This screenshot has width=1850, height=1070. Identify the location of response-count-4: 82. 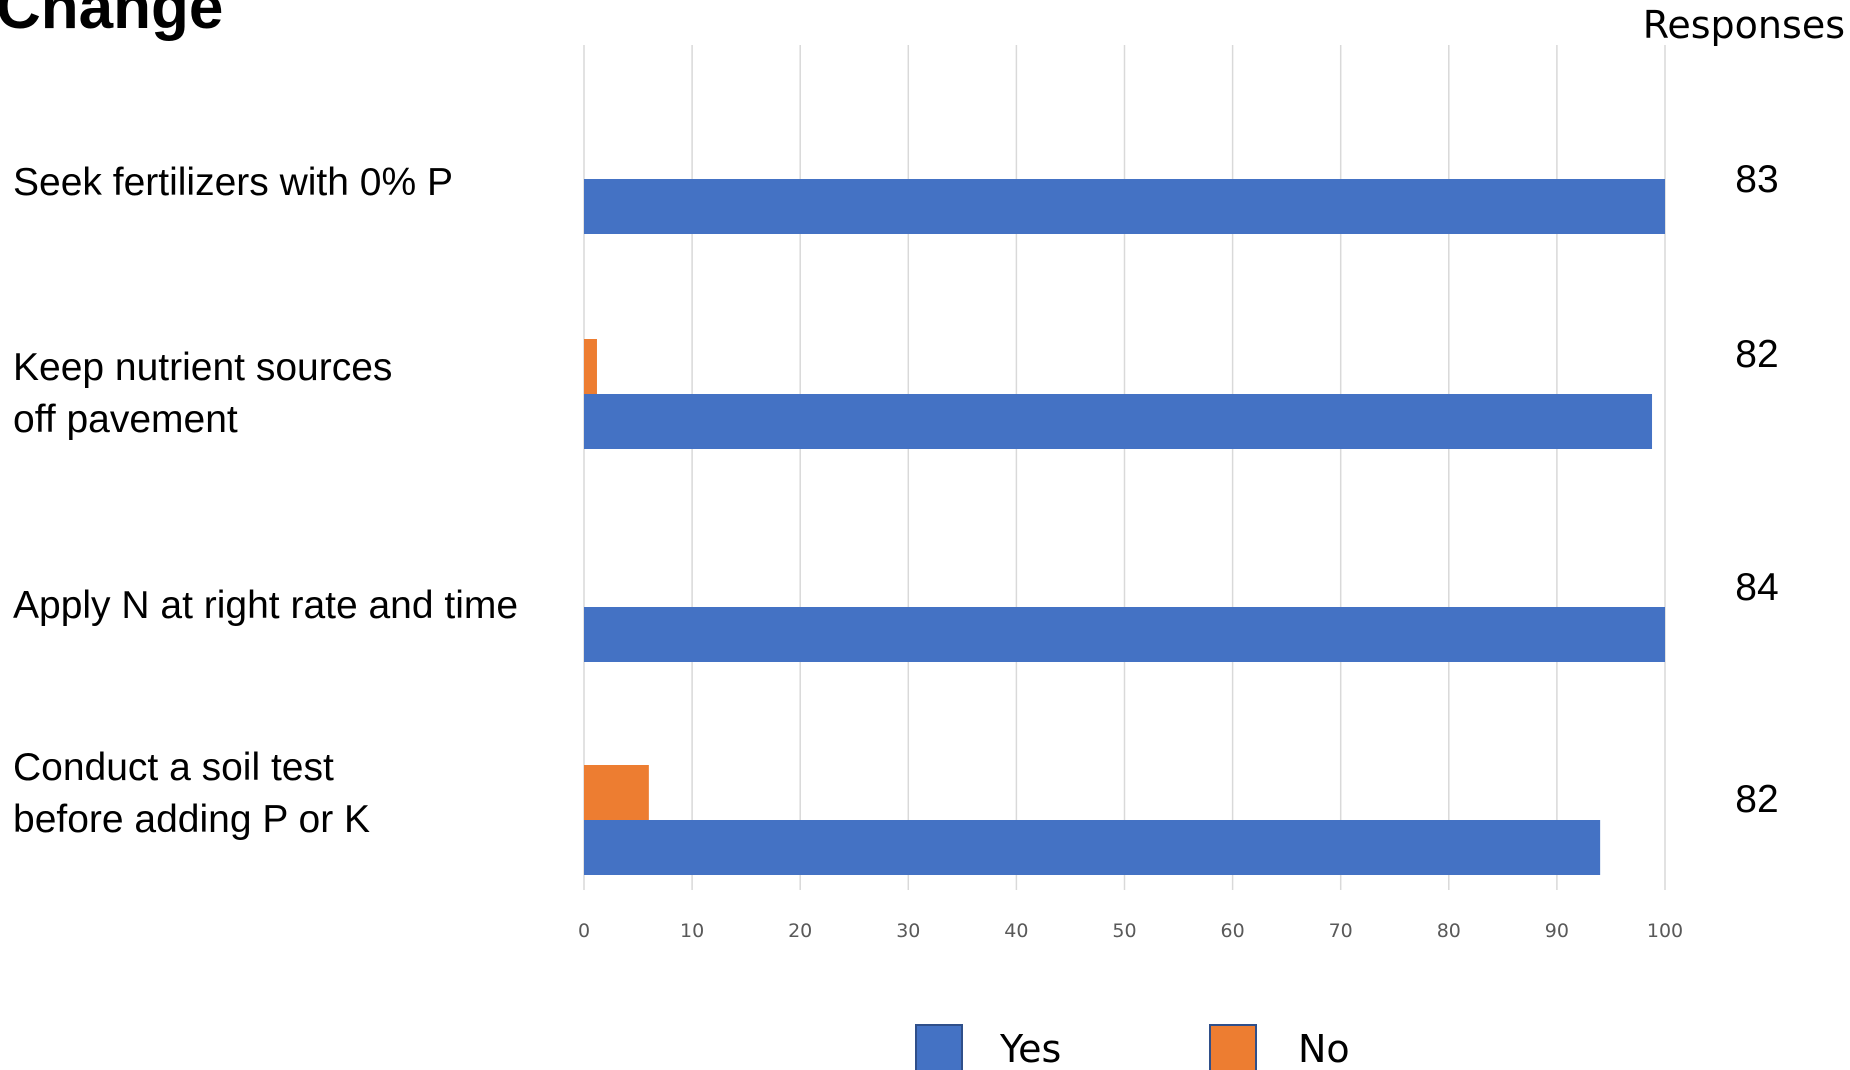
(1756, 799).